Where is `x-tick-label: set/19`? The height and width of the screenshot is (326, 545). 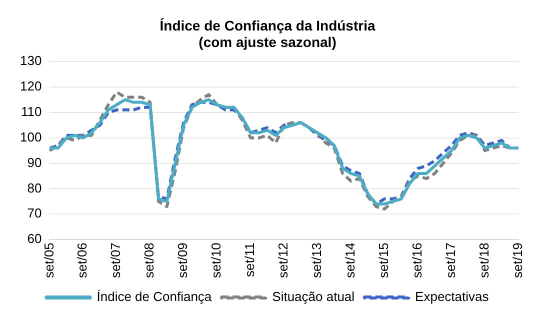
x-tick-label: set/19 is located at coordinates (517, 260).